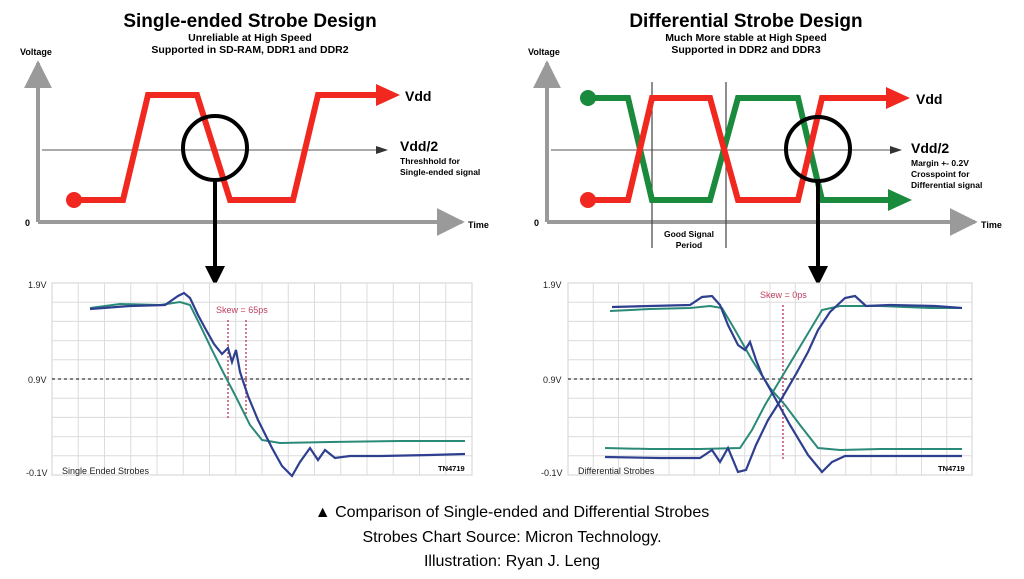  What do you see at coordinates (745, 50) in the screenshot?
I see `right-subtitle-2: Supported in DDR2 and DDR3` at bounding box center [745, 50].